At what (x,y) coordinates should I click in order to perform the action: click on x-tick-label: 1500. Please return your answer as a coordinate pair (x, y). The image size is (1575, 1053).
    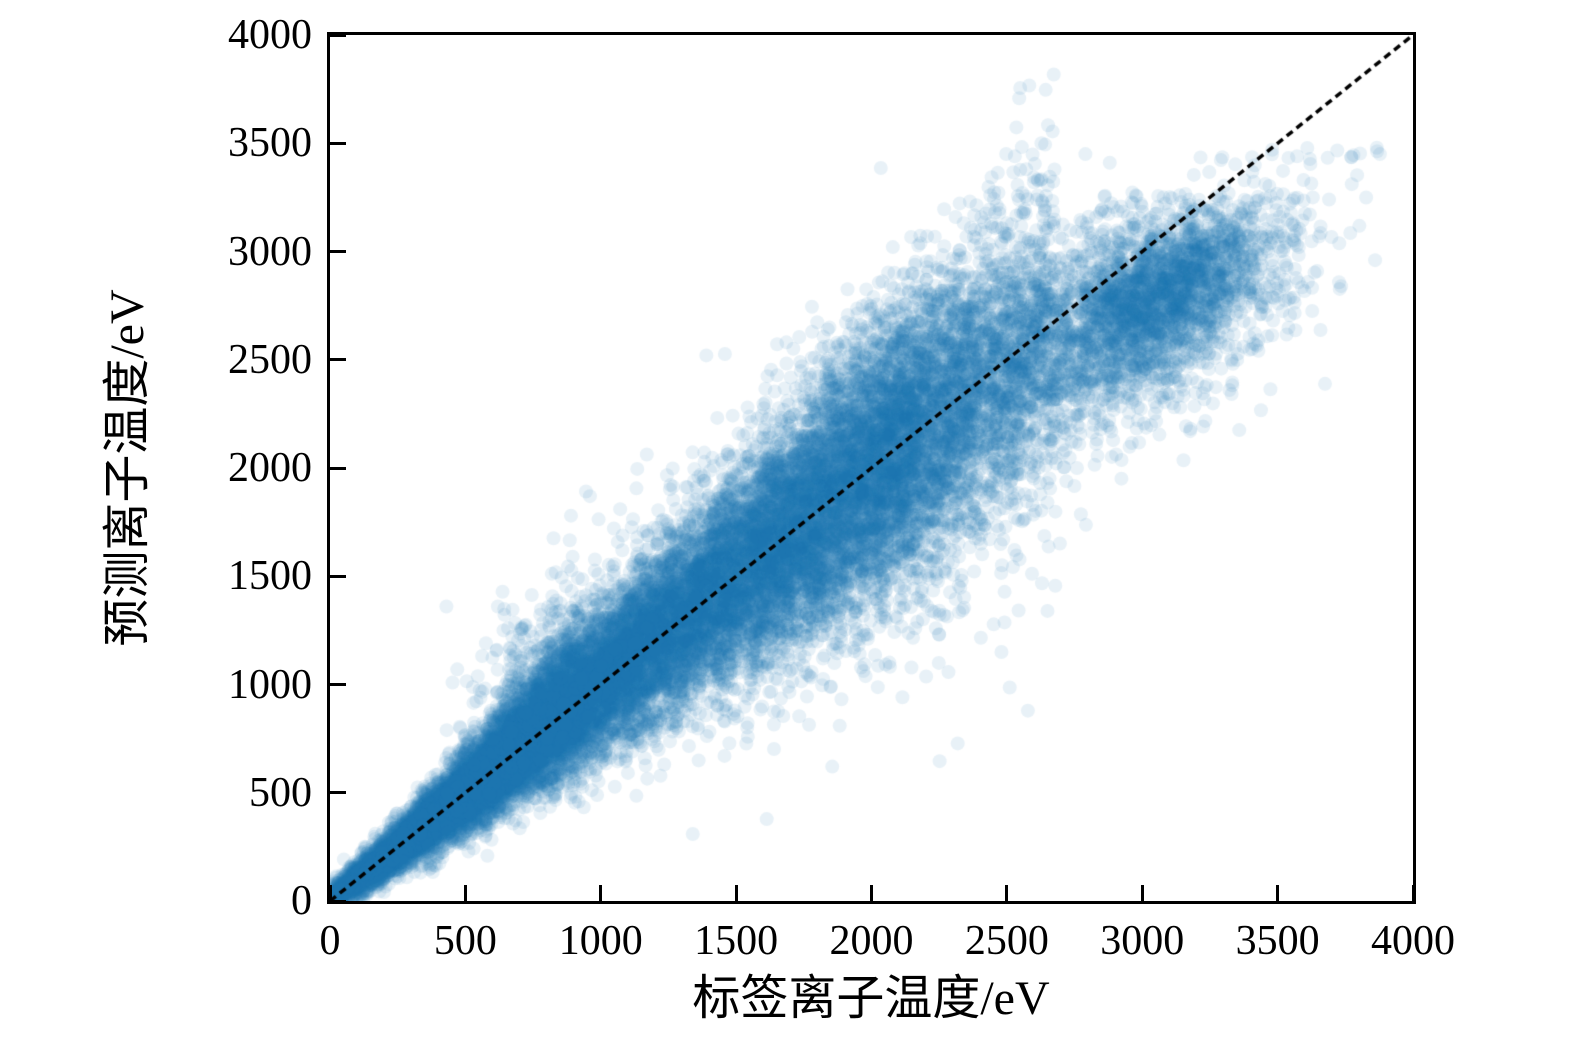
    Looking at the image, I should click on (736, 941).